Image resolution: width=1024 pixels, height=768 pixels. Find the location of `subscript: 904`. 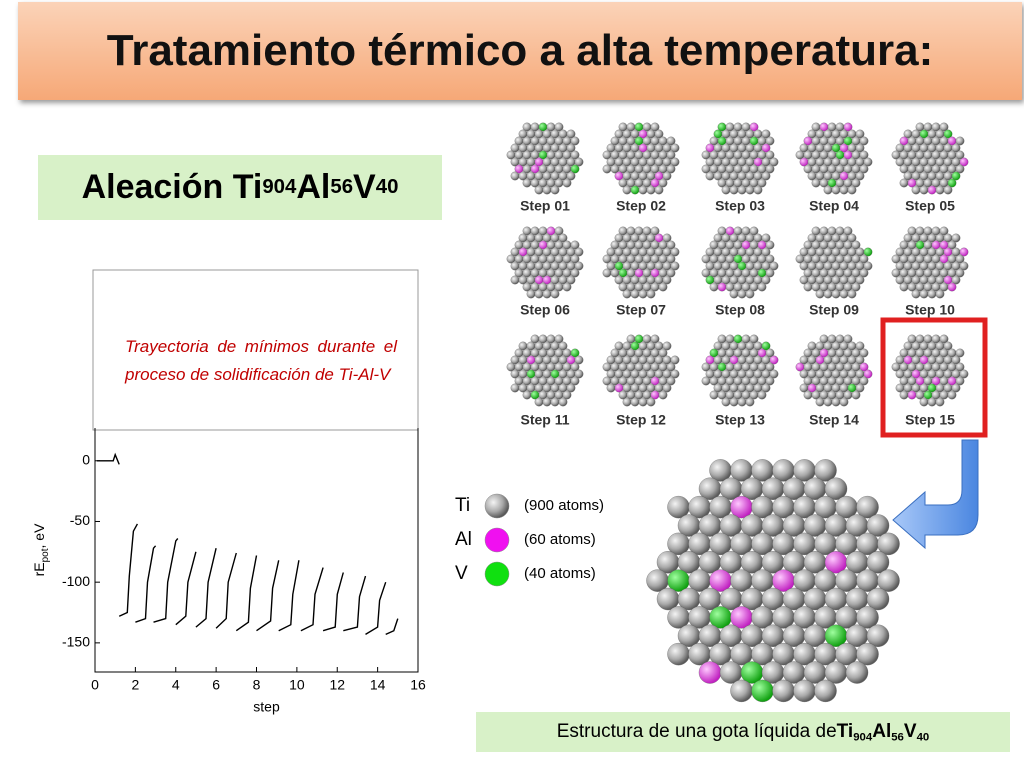

subscript: 904 is located at coordinates (279, 187).